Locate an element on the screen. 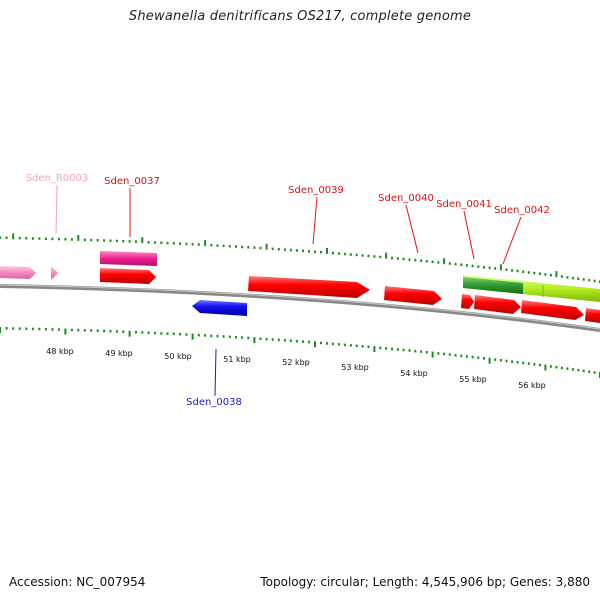 The width and height of the screenshot is (600, 600). label-sden-0039: Sden_0039 is located at coordinates (316, 190).